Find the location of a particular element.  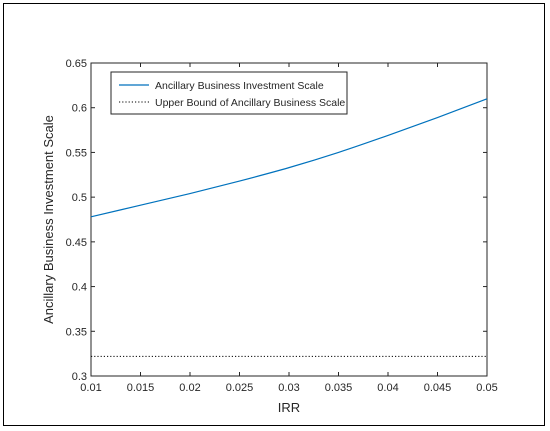

y-tick-label: 0.65 is located at coordinates (76, 64).